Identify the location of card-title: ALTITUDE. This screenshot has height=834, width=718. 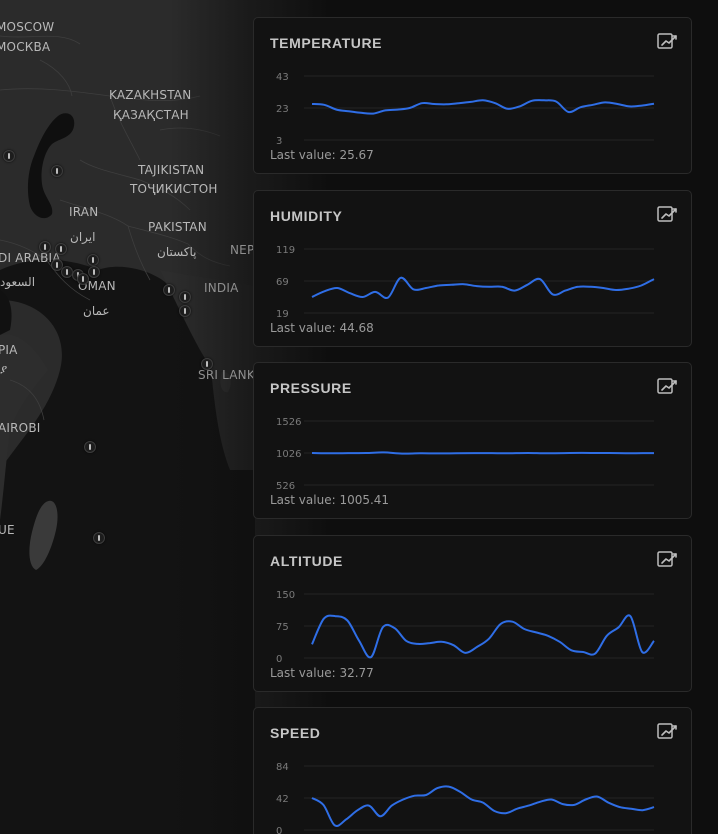
(306, 561).